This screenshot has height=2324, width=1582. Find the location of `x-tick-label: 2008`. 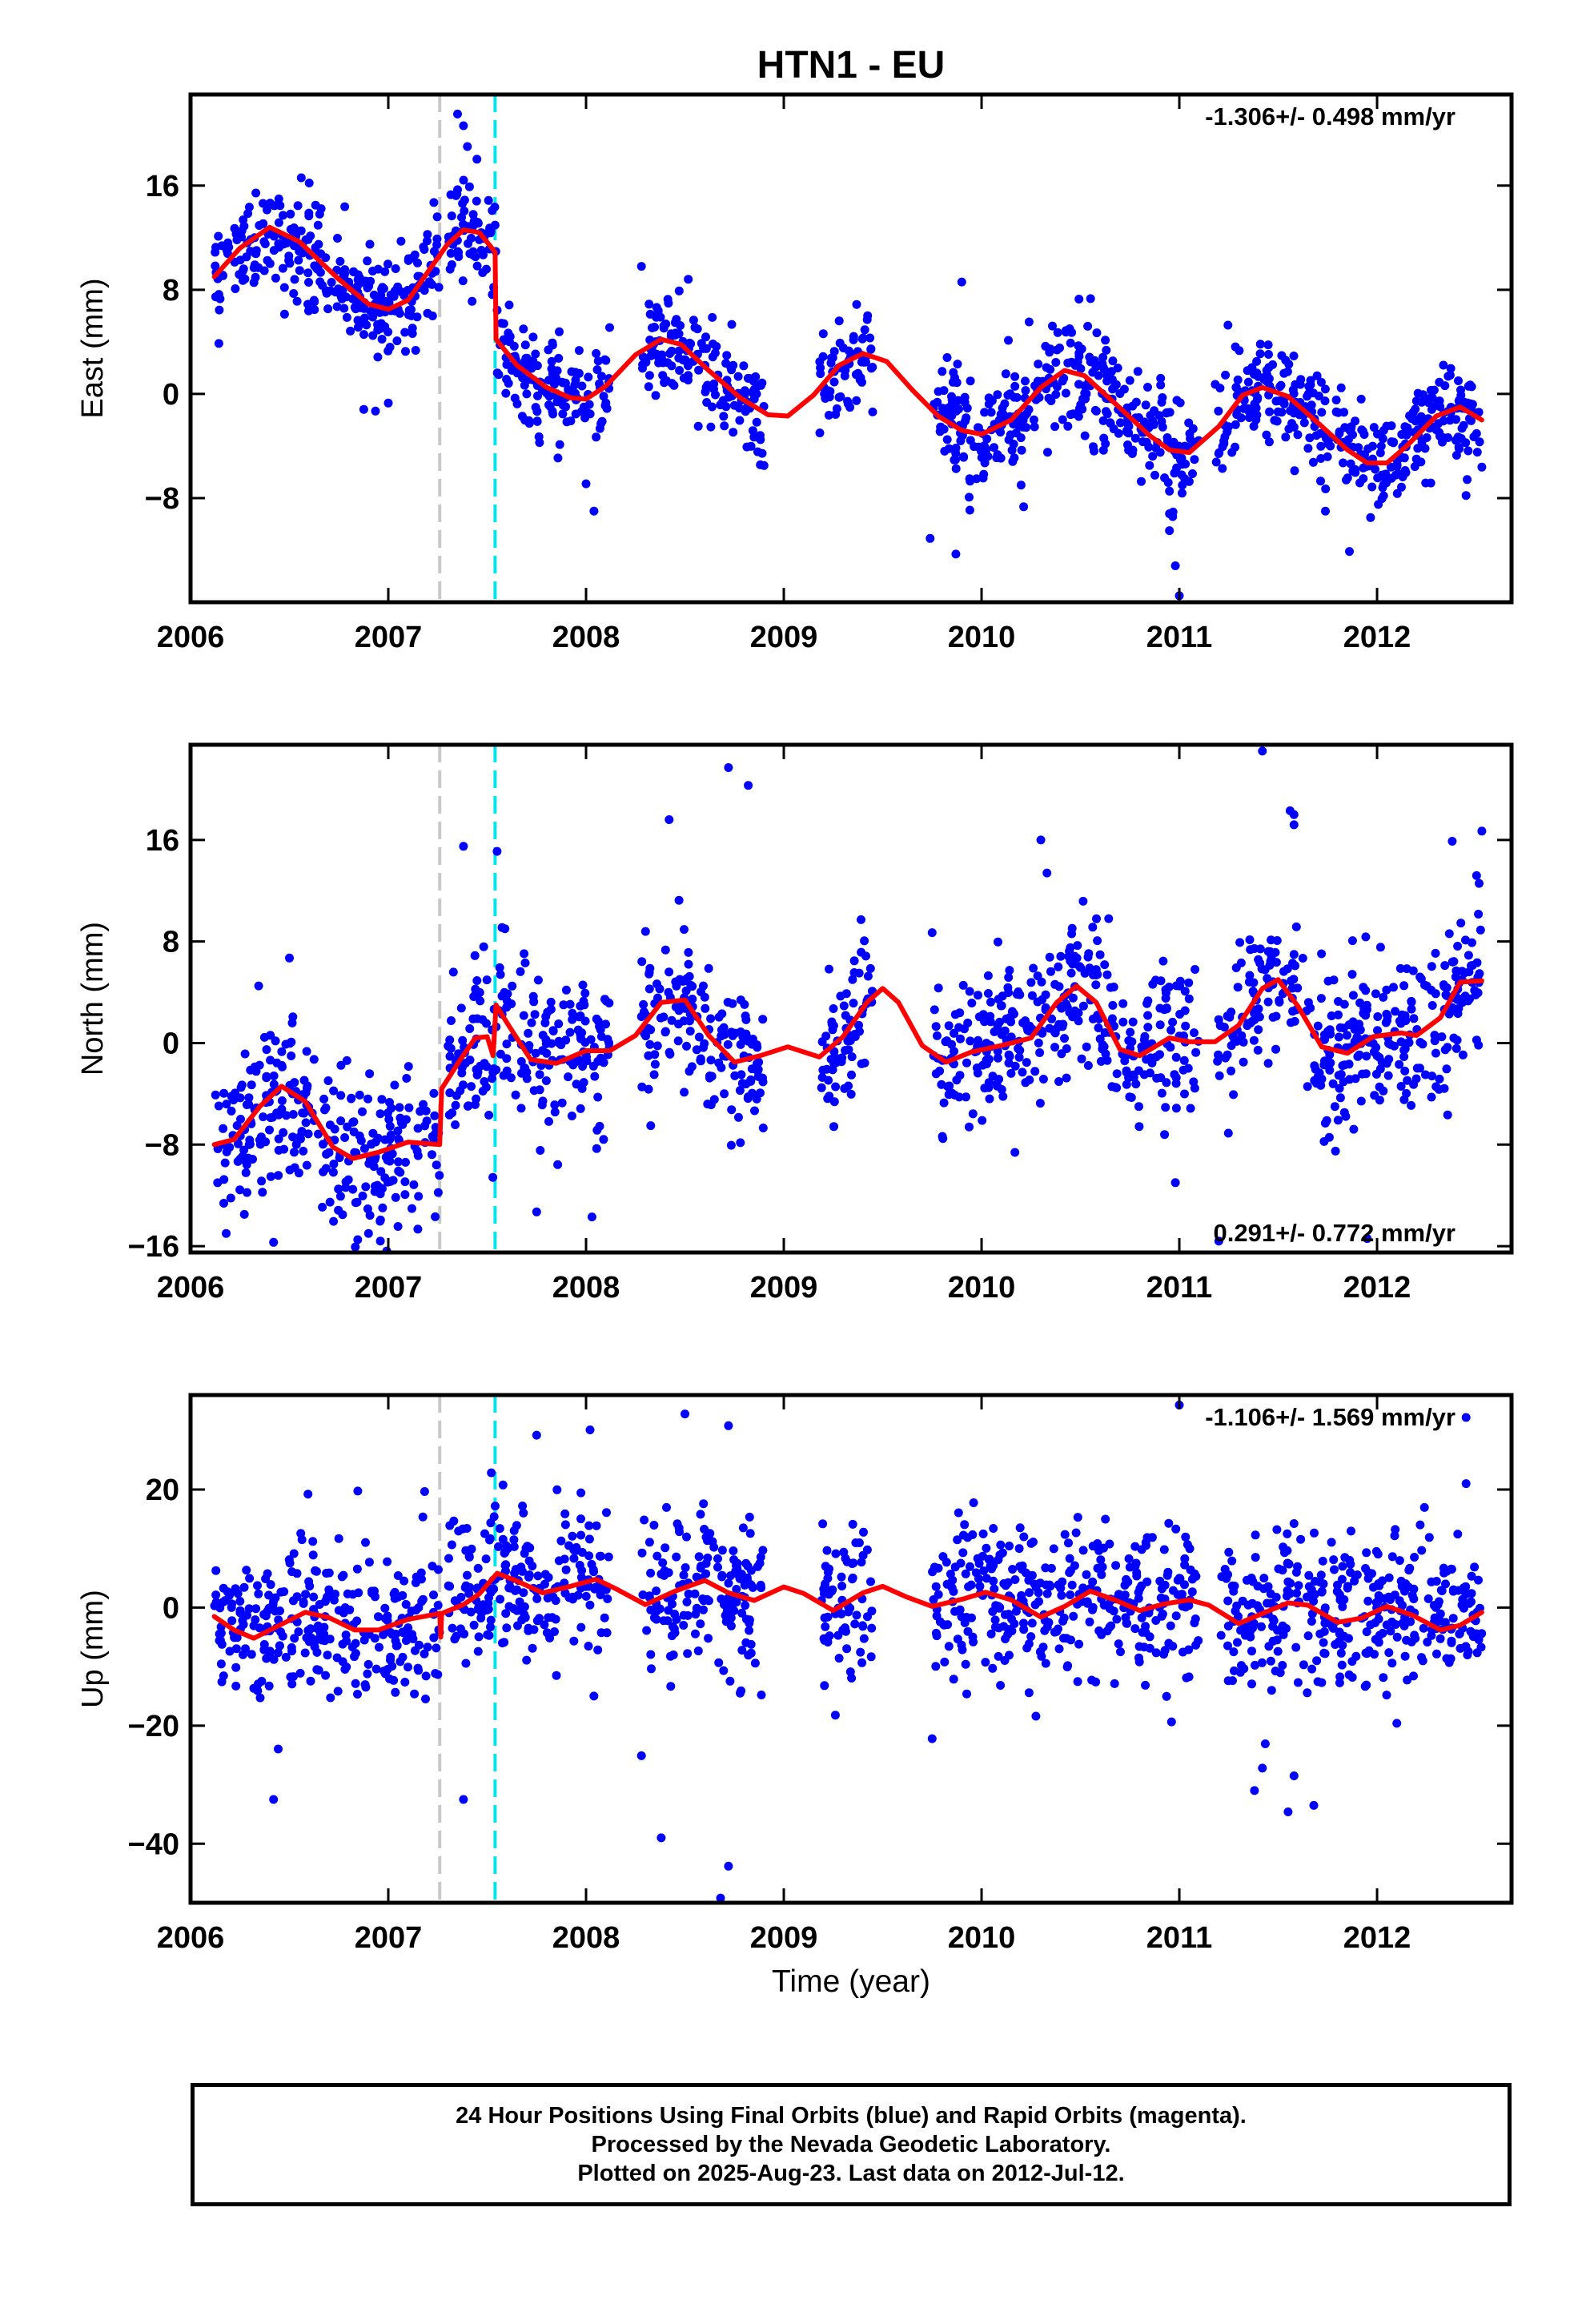

x-tick-label: 2008 is located at coordinates (586, 1288).